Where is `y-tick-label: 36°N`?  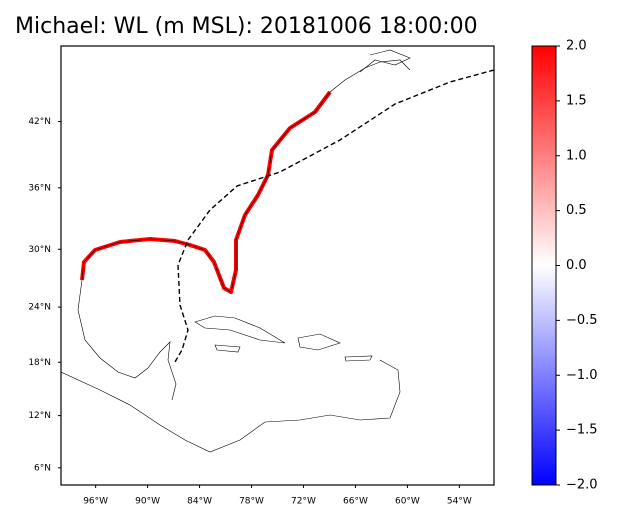 y-tick-label: 36°N is located at coordinates (39, 188).